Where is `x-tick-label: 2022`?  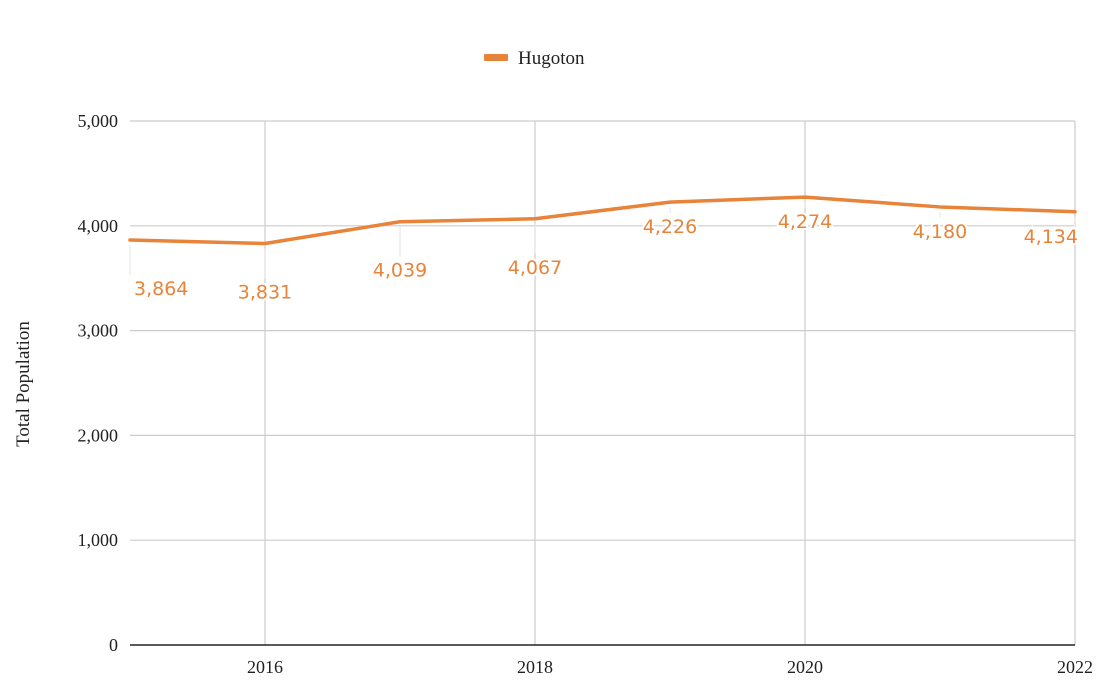
x-tick-label: 2022 is located at coordinates (1075, 667).